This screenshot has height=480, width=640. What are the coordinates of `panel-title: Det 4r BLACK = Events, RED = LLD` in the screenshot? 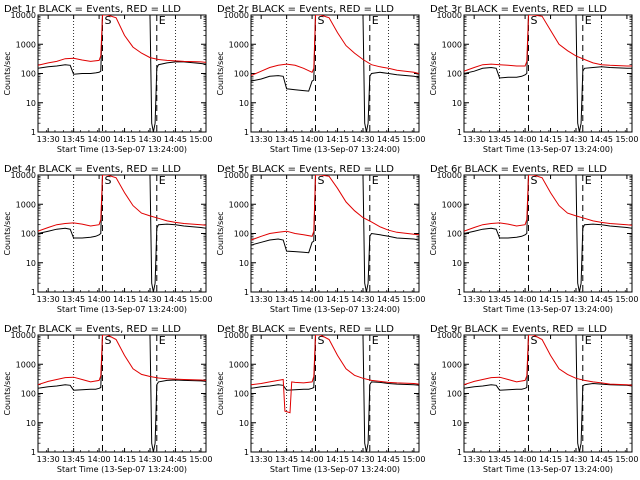 It's located at (92, 169).